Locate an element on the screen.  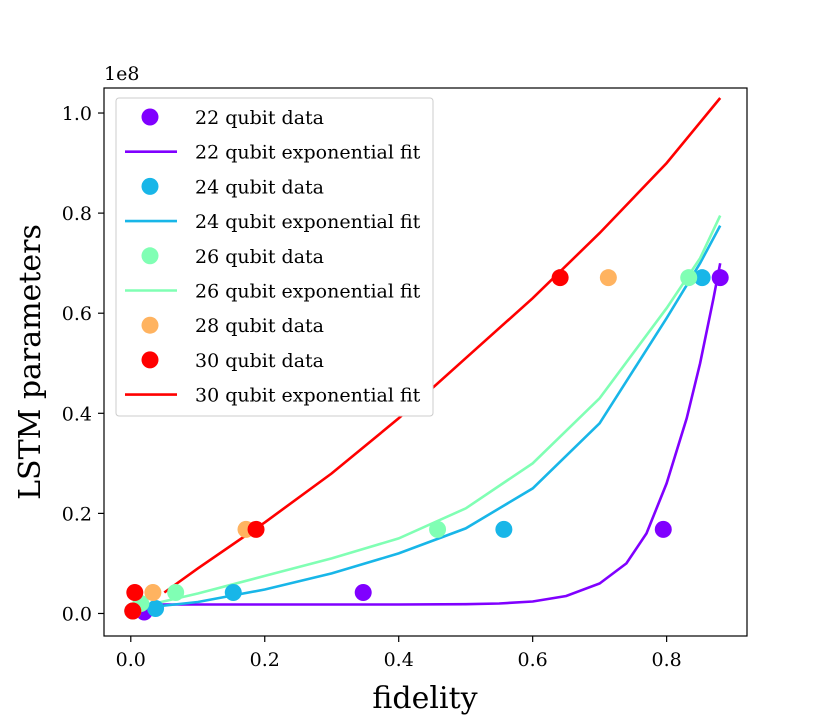
y-tick-label: 0.6 is located at coordinates (77, 314).